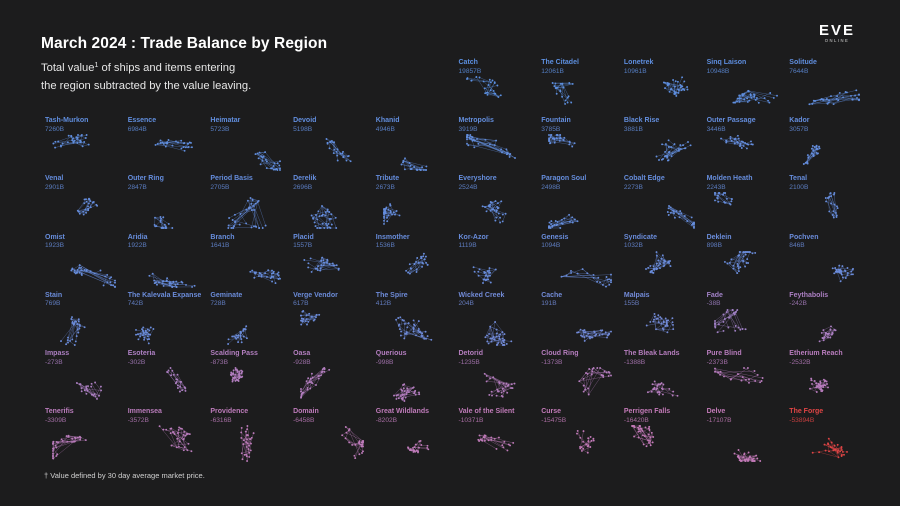  Describe the element at coordinates (220, 129) in the screenshot. I see `region-value: 5723B` at that location.